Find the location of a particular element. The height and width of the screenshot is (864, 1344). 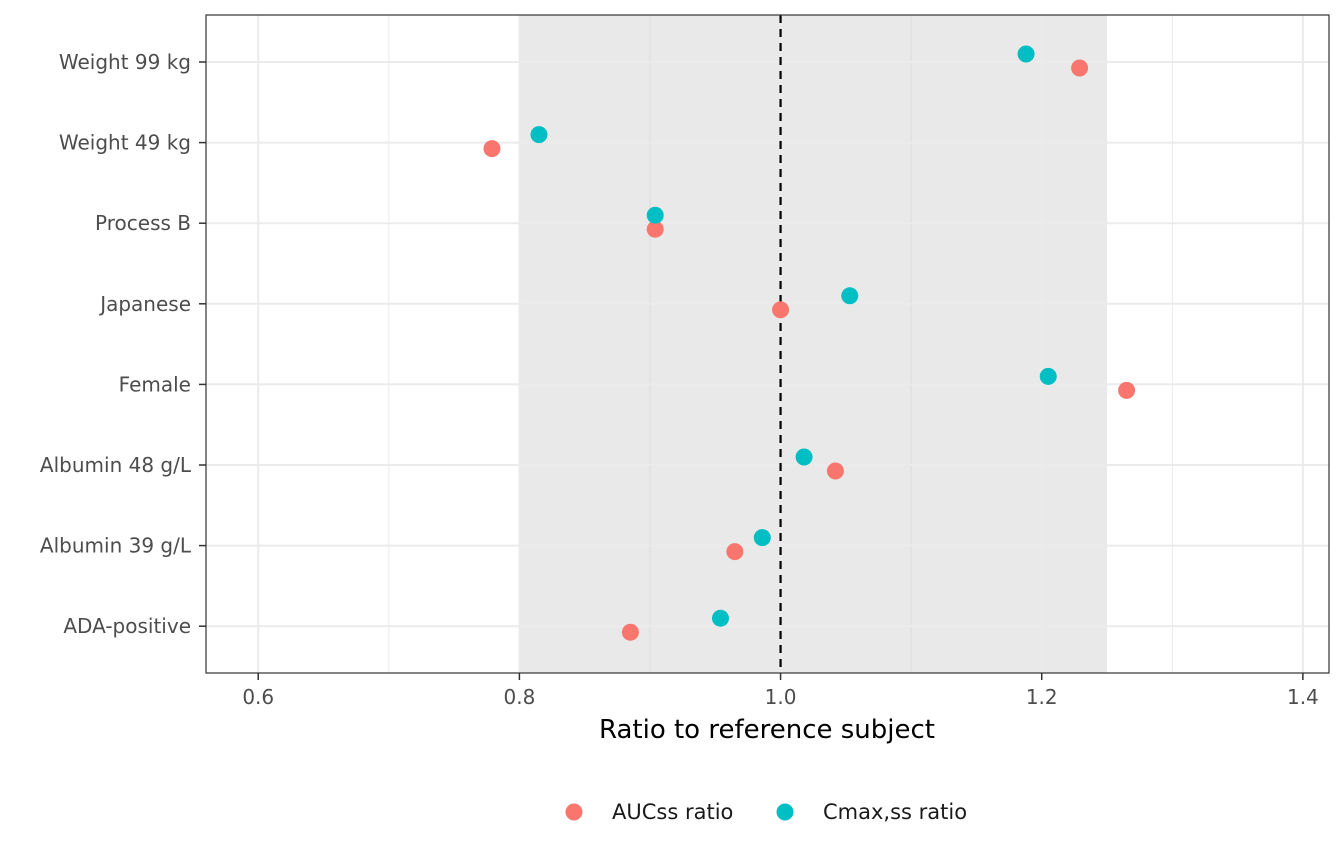

x-tick-label: 1.2 is located at coordinates (1042, 697).